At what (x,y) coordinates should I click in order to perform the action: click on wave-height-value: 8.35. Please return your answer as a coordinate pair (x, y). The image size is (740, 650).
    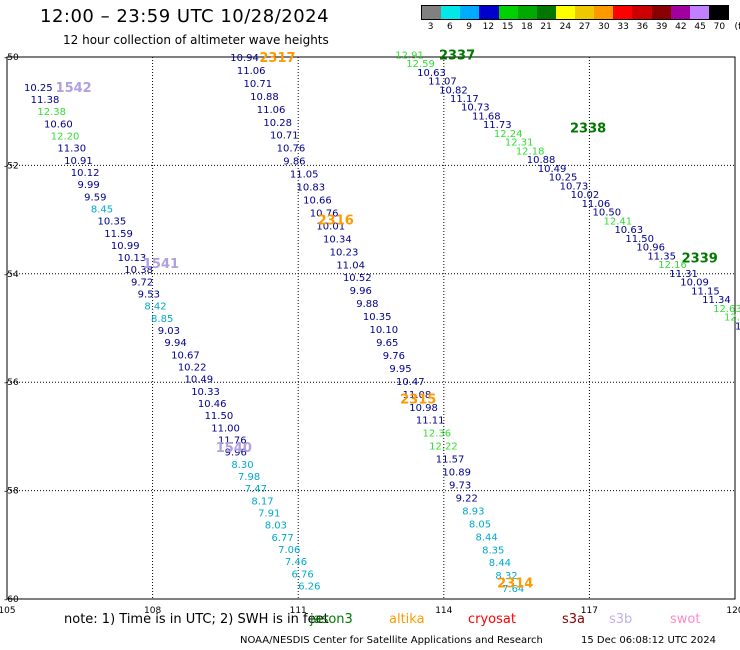
    Looking at the image, I should click on (493, 550).